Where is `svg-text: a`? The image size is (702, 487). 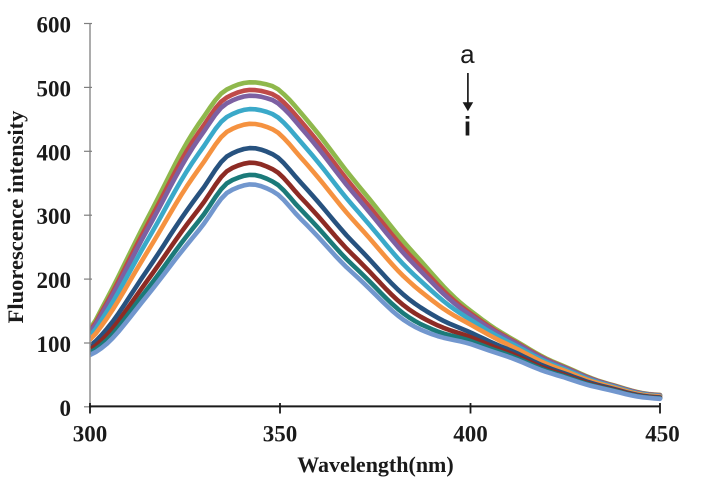 svg-text: a is located at coordinates (467, 54).